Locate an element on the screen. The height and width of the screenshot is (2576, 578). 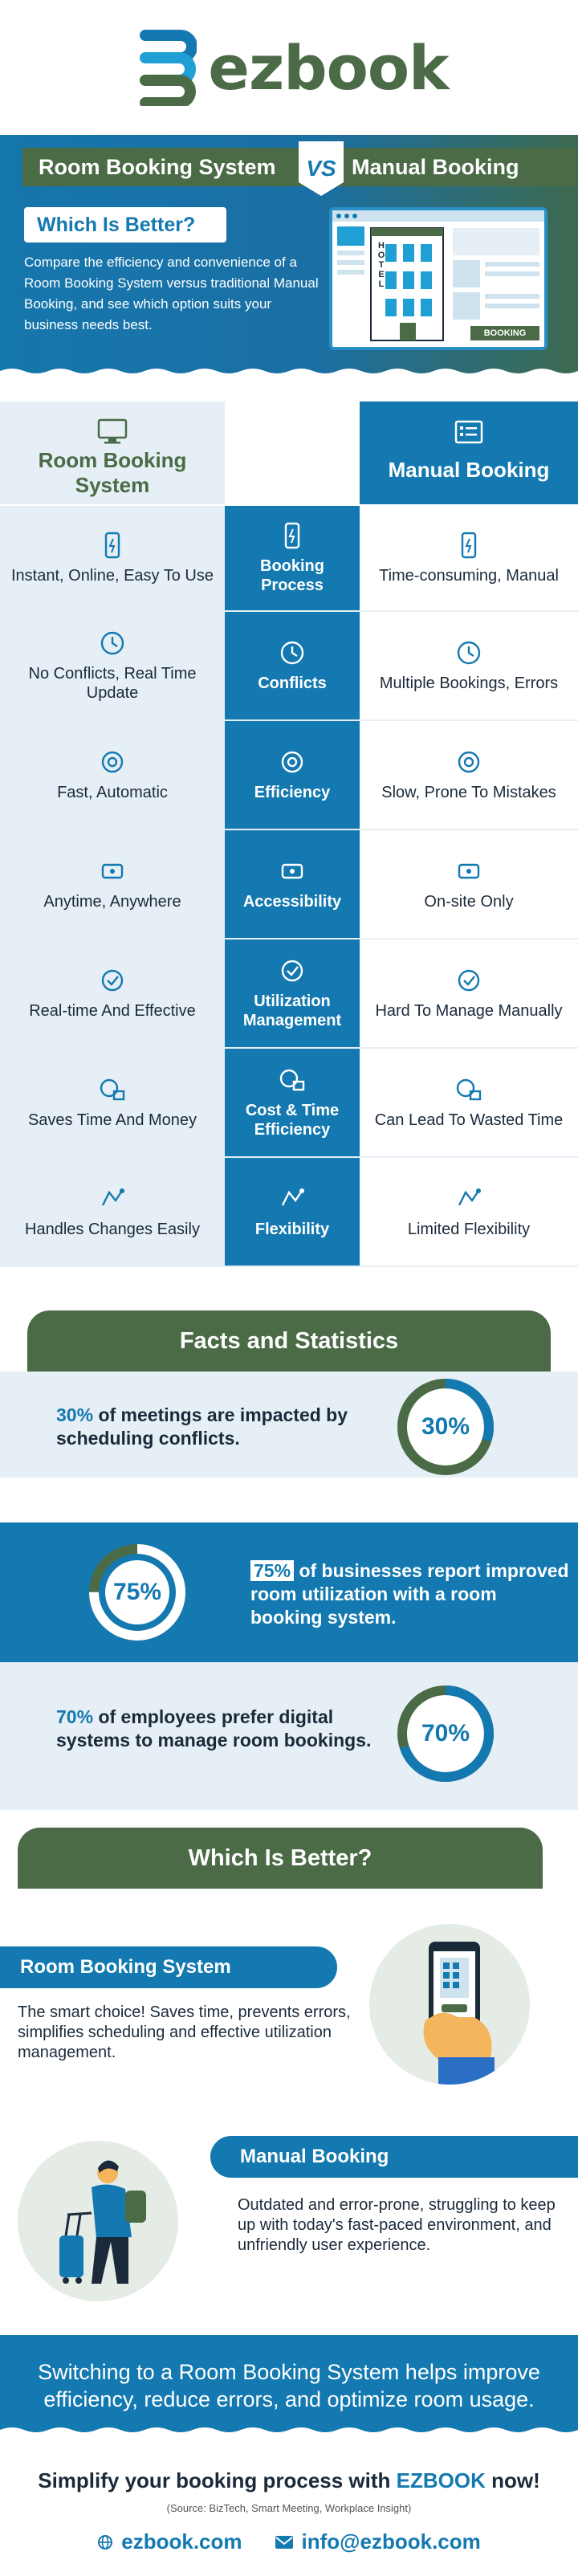
hotel-illustration: HOTEL BOOKING is located at coordinates (438, 278).